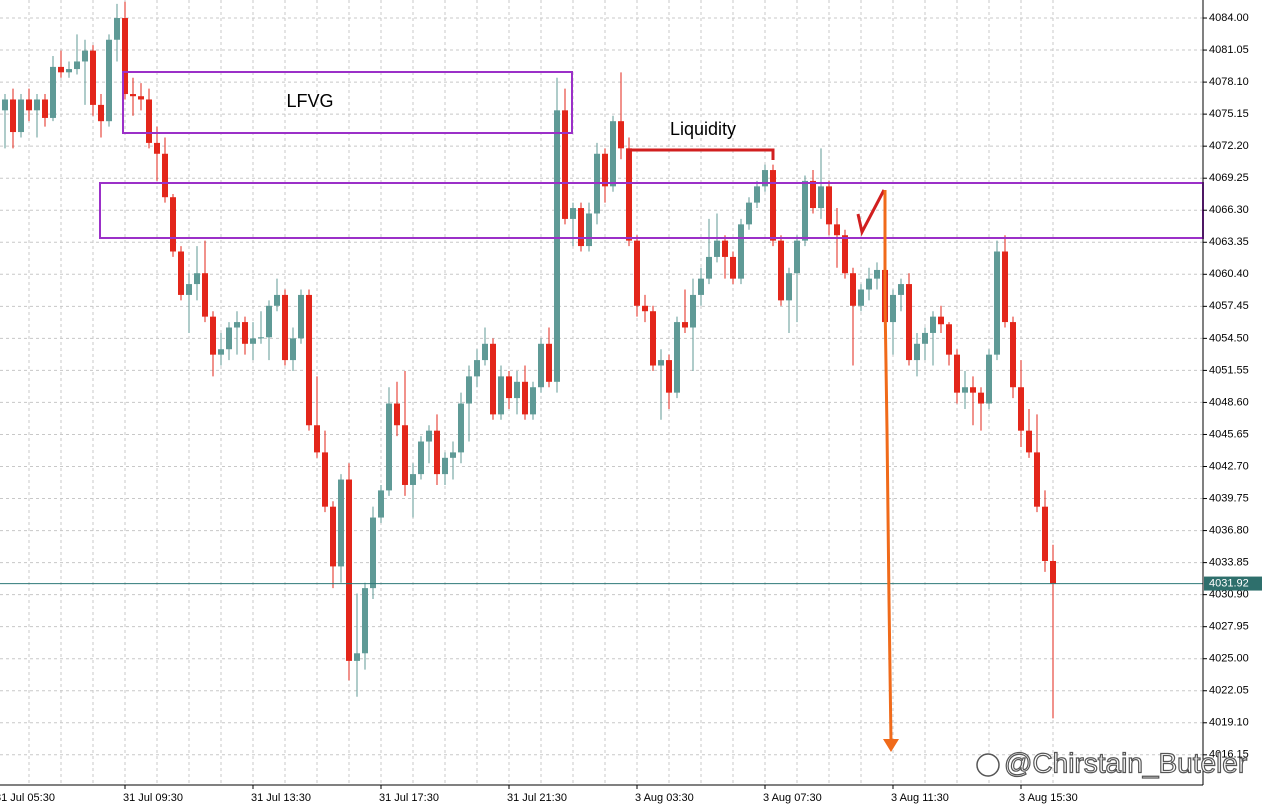  What do you see at coordinates (1125, 762) in the screenshot?
I see `watermark-text: @Chirstain_Buteler` at bounding box center [1125, 762].